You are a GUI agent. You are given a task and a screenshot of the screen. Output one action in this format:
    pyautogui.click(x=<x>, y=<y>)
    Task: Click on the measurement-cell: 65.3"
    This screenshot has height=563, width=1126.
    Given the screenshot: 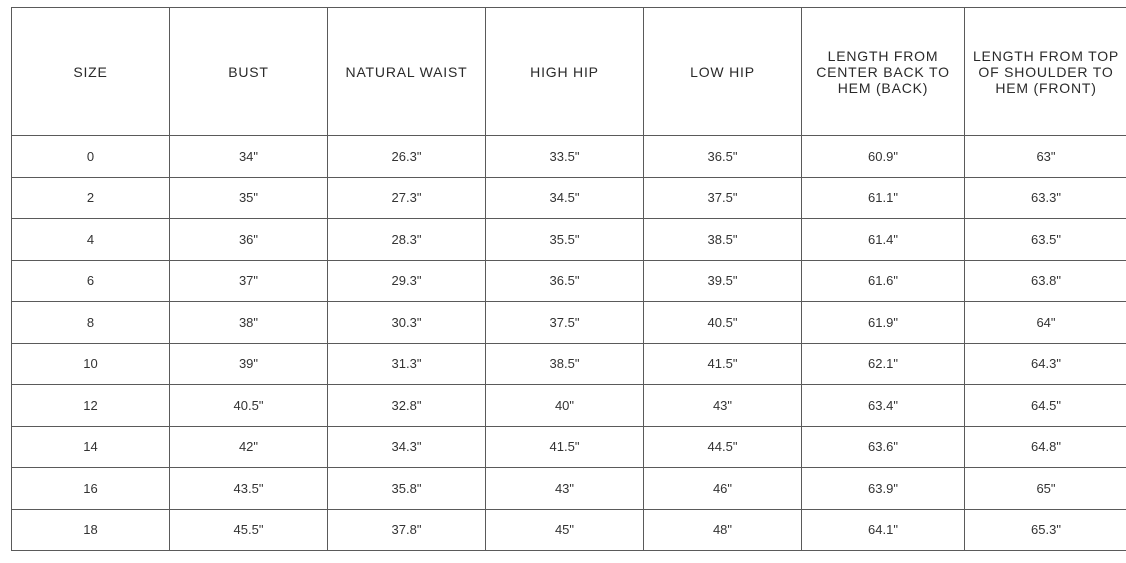 What is the action you would take?
    pyautogui.click(x=1045, y=529)
    